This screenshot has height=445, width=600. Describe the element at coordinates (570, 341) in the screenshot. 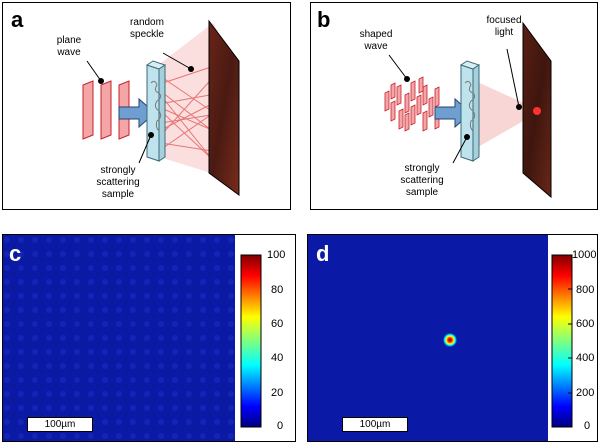

I see `colorbar-ticks` at that location.